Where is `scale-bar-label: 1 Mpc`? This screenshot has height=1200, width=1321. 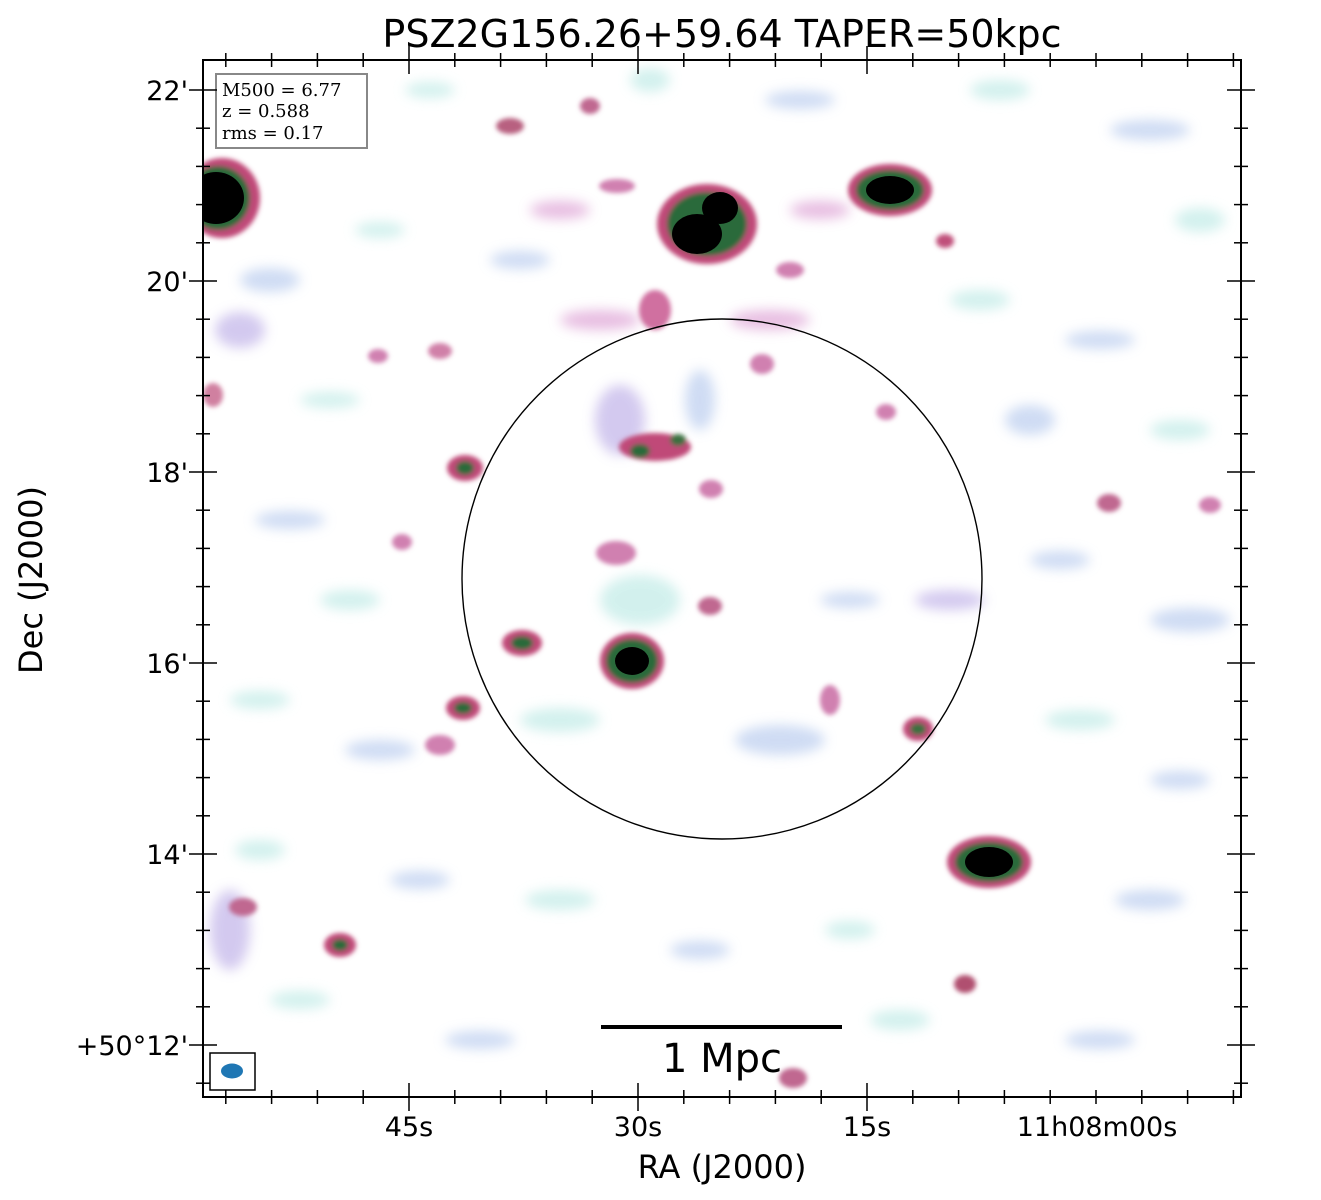
scale-bar-label: 1 Mpc is located at coordinates (722, 1059).